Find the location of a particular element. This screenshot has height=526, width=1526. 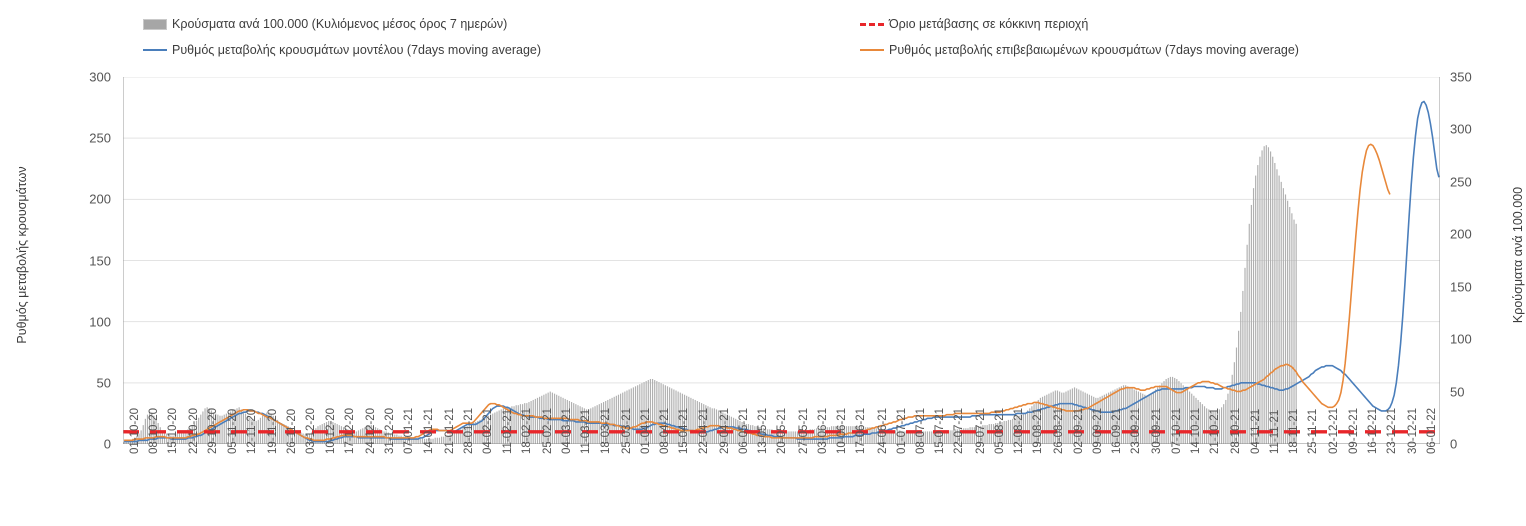

x-tick-label: 28-01-21 is located at coordinates (469, 430).